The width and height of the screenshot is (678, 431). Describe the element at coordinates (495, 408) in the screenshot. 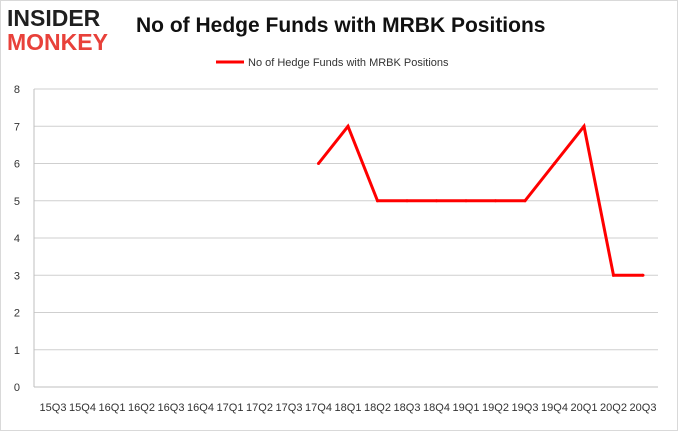

I see `x-tick-label-19Q2: 19Q2` at that location.